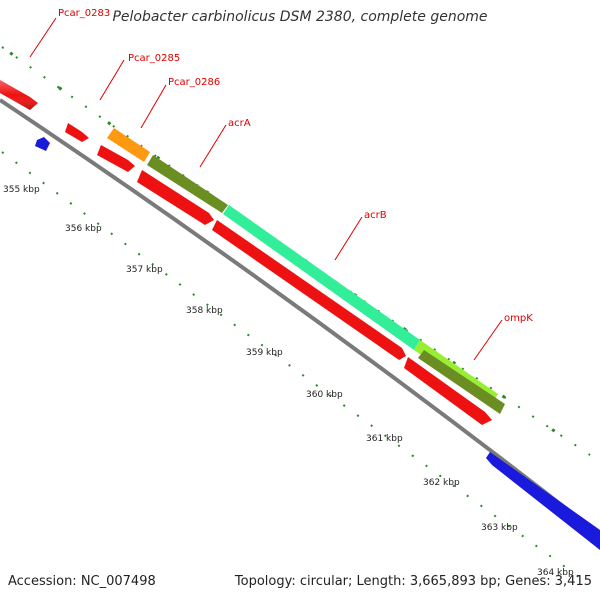 This screenshot has height=600, width=600. I want to click on gene-label-acra: acrA, so click(239, 123).